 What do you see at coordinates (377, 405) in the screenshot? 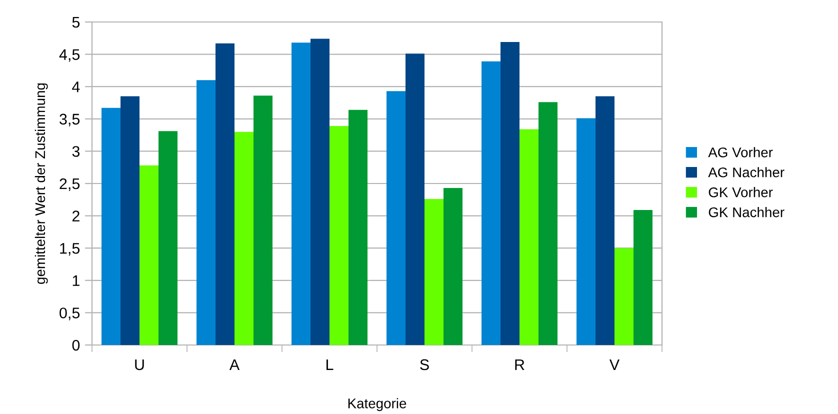
I see `x-axis-title: Kategorie` at bounding box center [377, 405].